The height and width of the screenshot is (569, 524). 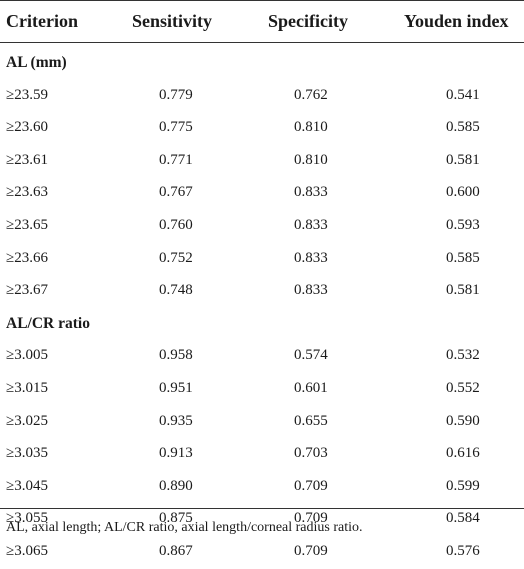 What do you see at coordinates (176, 485) in the screenshot?
I see `cell-sensitivity: 0.890` at bounding box center [176, 485].